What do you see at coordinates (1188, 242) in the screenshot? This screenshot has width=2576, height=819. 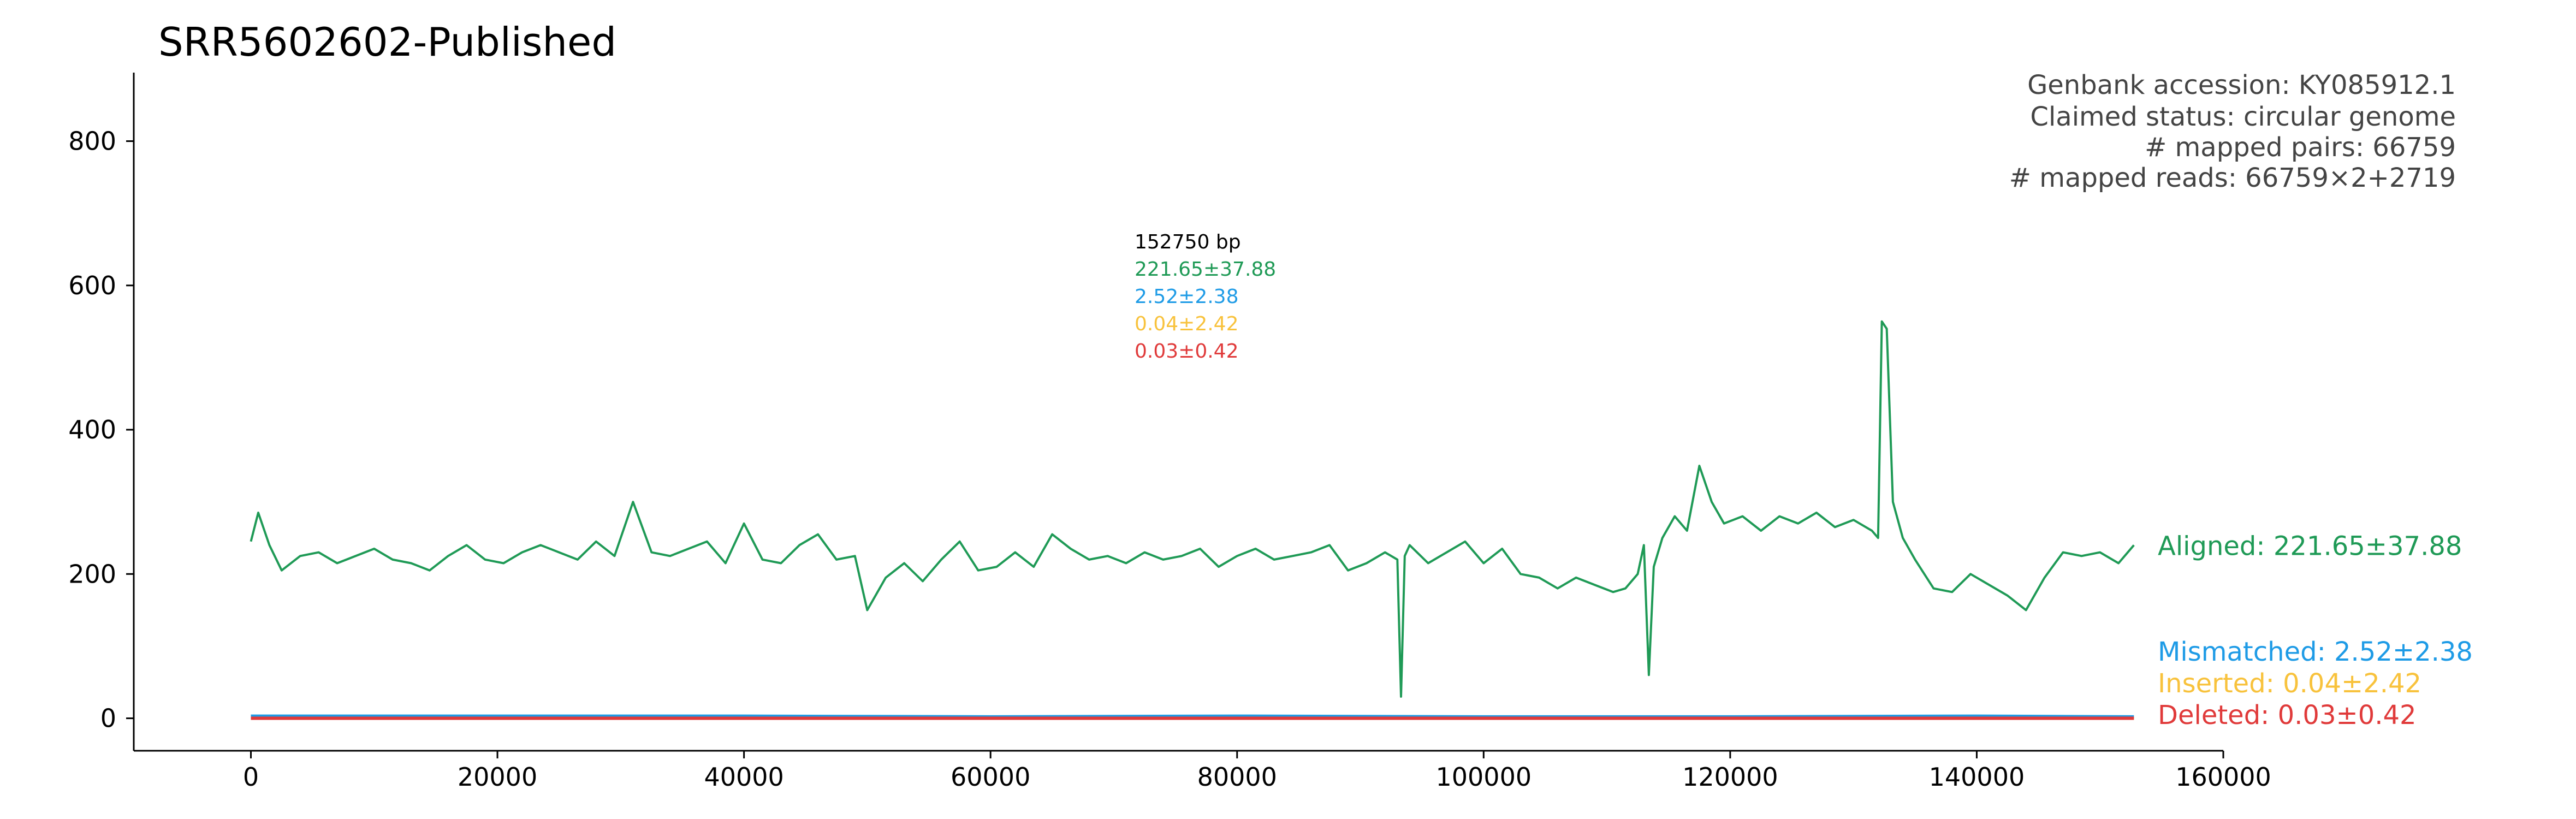 I see `stats-length: 152750 bp` at bounding box center [1188, 242].